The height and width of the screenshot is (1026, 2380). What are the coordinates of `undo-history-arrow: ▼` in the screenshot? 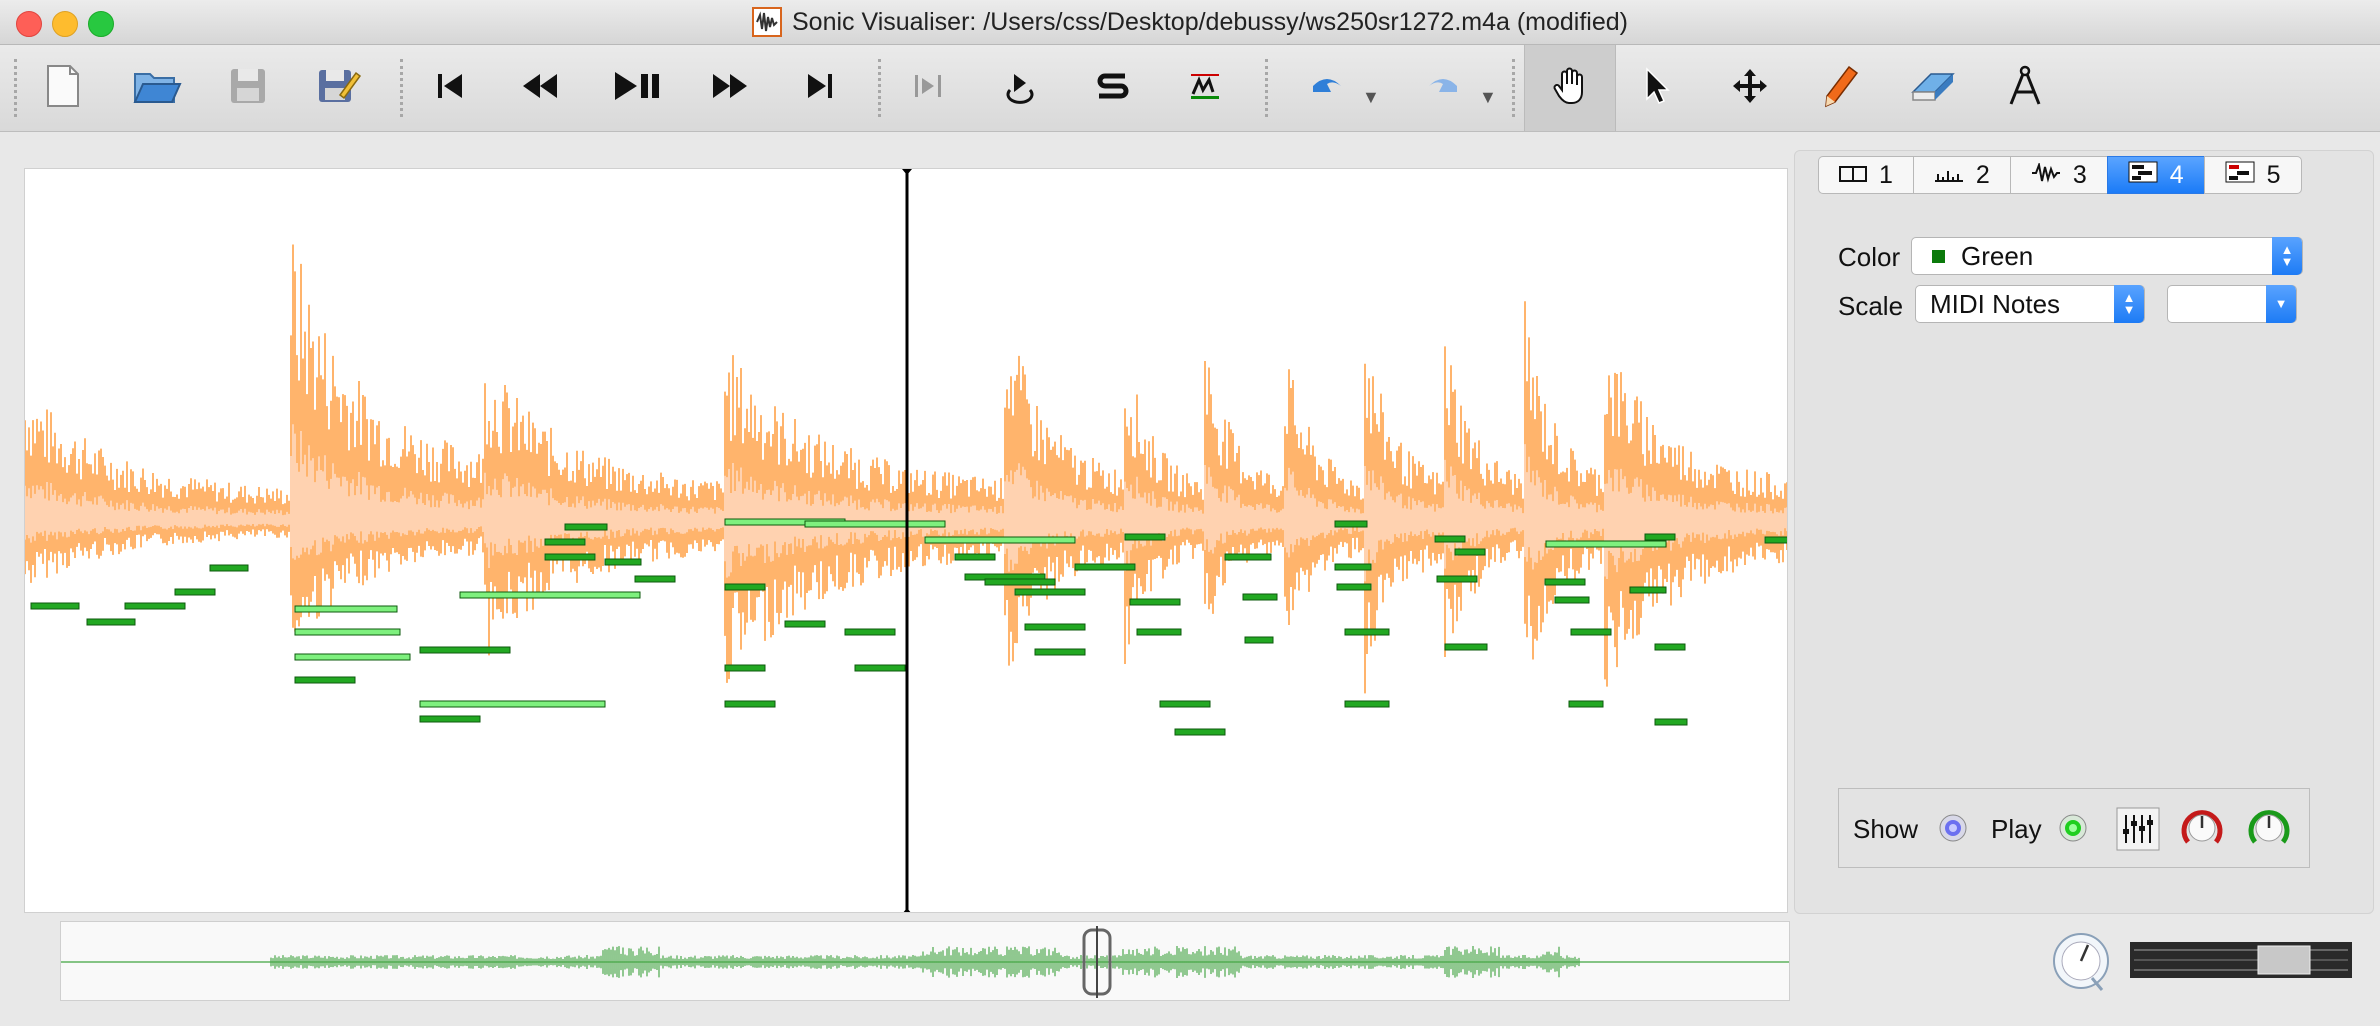 It's located at (1371, 97).